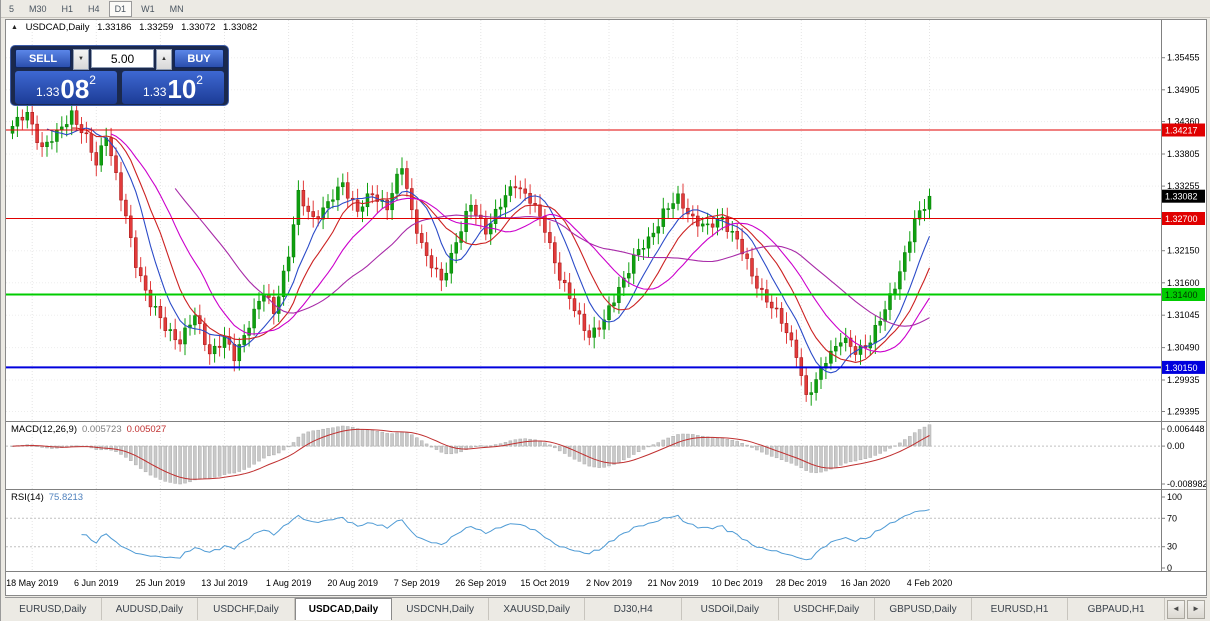 Image resolution: width=1210 pixels, height=621 pixels. Describe the element at coordinates (1186, 429) in the screenshot. I see `svg-text: 0.006448` at that location.